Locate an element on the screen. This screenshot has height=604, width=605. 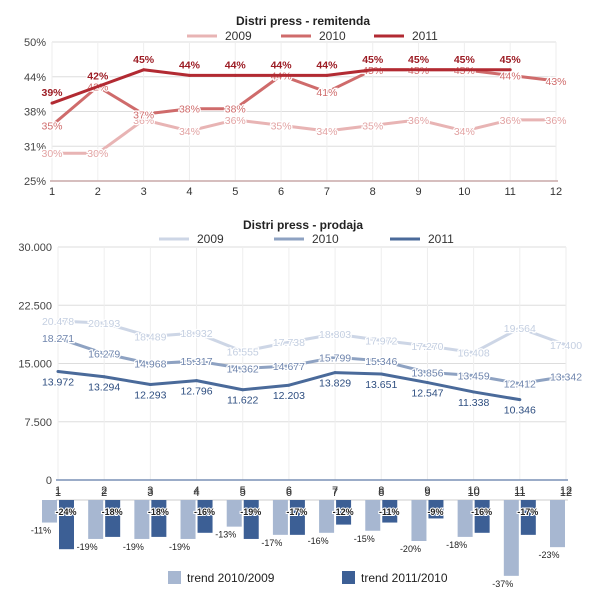
remitenda-data-label-2009: 34% is located at coordinates (189, 132).